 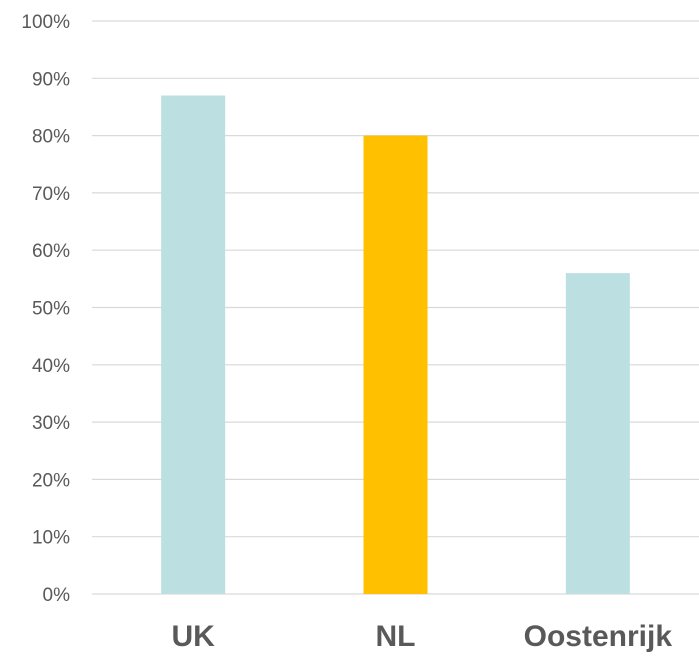 I want to click on y-tick-label: 60%, so click(x=51, y=251).